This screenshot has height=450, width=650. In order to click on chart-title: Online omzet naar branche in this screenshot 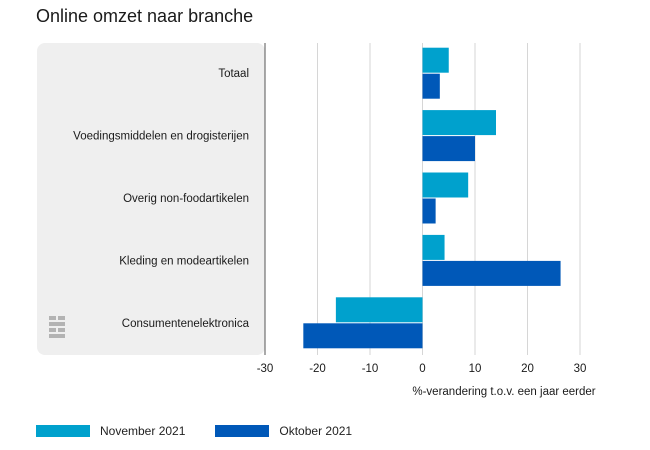, I will do `click(145, 16)`.